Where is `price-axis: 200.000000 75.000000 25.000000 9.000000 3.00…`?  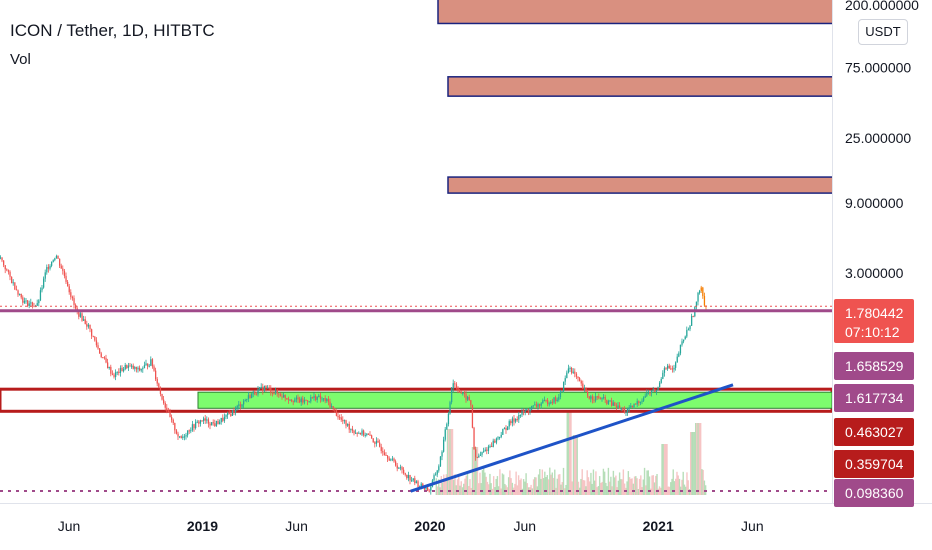 price-axis: 200.000000 75.000000 25.000000 9.000000 3.00… is located at coordinates (882, 140).